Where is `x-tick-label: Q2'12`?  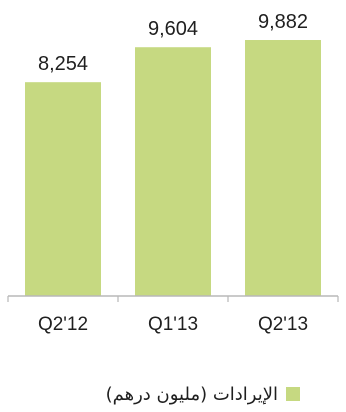
x-tick-label: Q2'12 is located at coordinates (63, 324).